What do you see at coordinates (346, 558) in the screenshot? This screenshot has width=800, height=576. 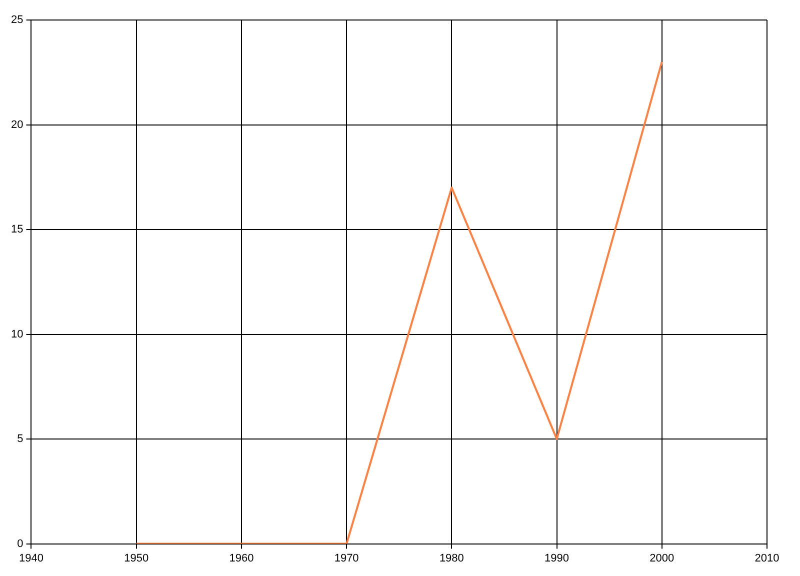 I see `x-tick-label: 1970` at bounding box center [346, 558].